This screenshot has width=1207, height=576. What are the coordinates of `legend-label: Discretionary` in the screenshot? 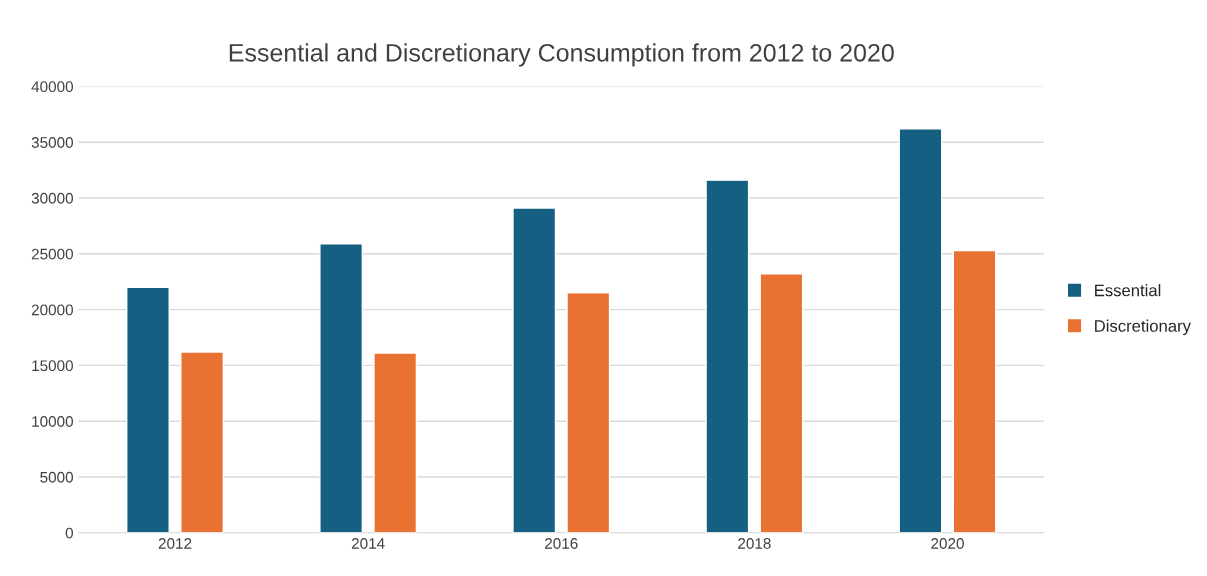 It's located at (1143, 327).